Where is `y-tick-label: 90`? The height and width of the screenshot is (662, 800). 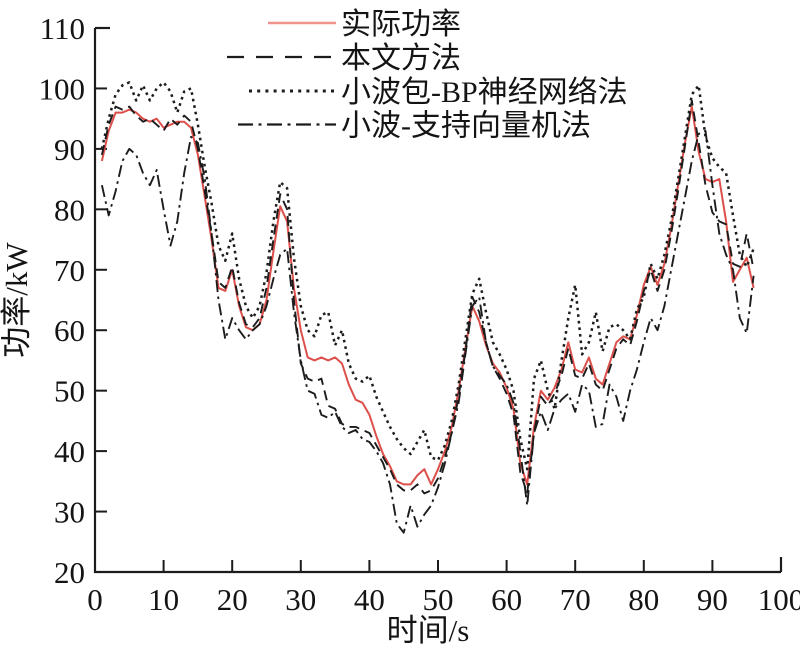 y-tick-label: 90 is located at coordinates (69, 149).